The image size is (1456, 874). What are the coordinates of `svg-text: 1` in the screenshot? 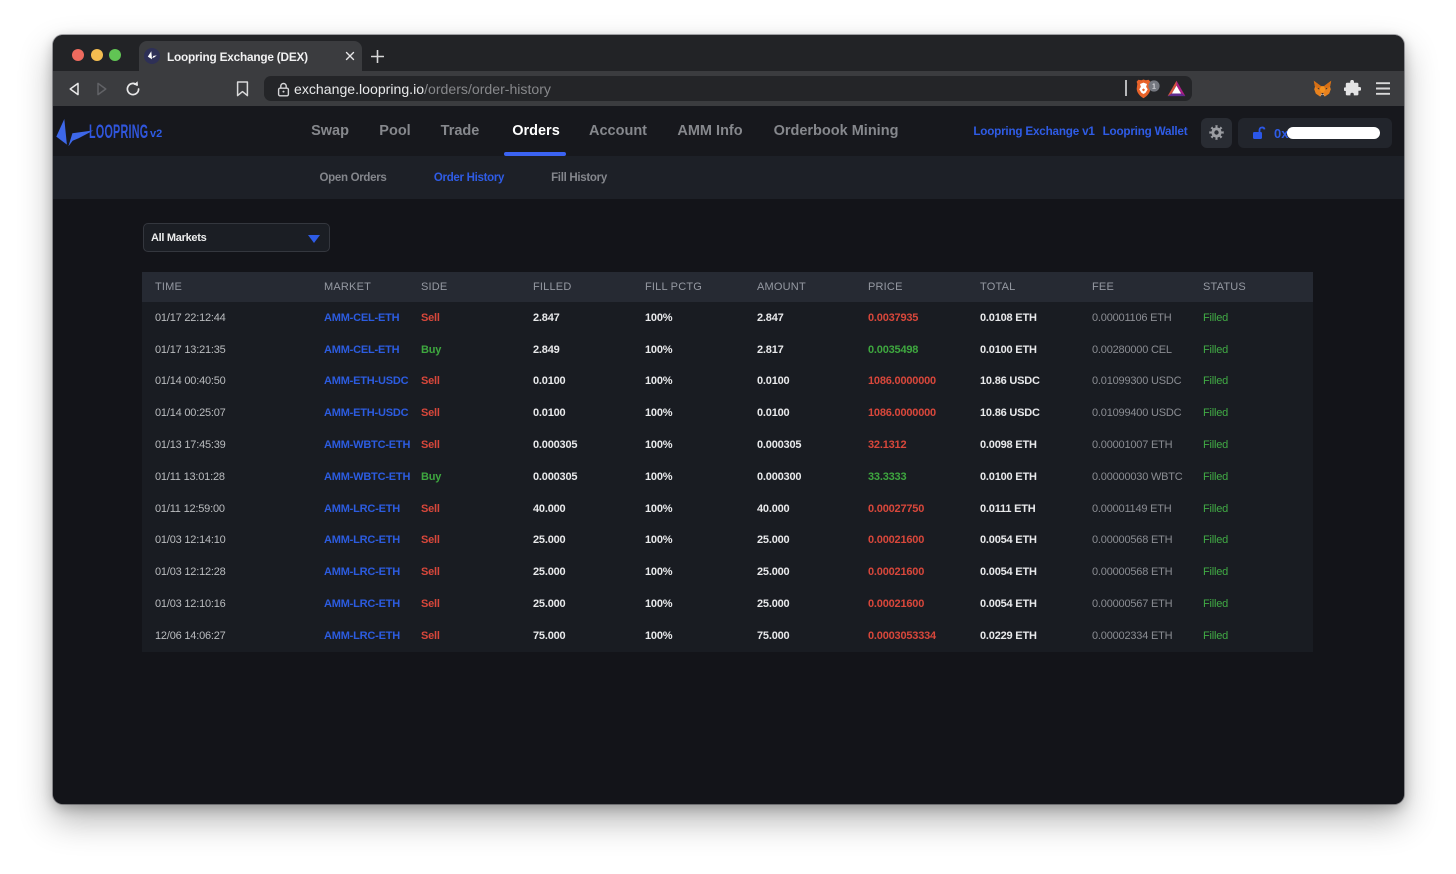 It's located at (1154, 85).